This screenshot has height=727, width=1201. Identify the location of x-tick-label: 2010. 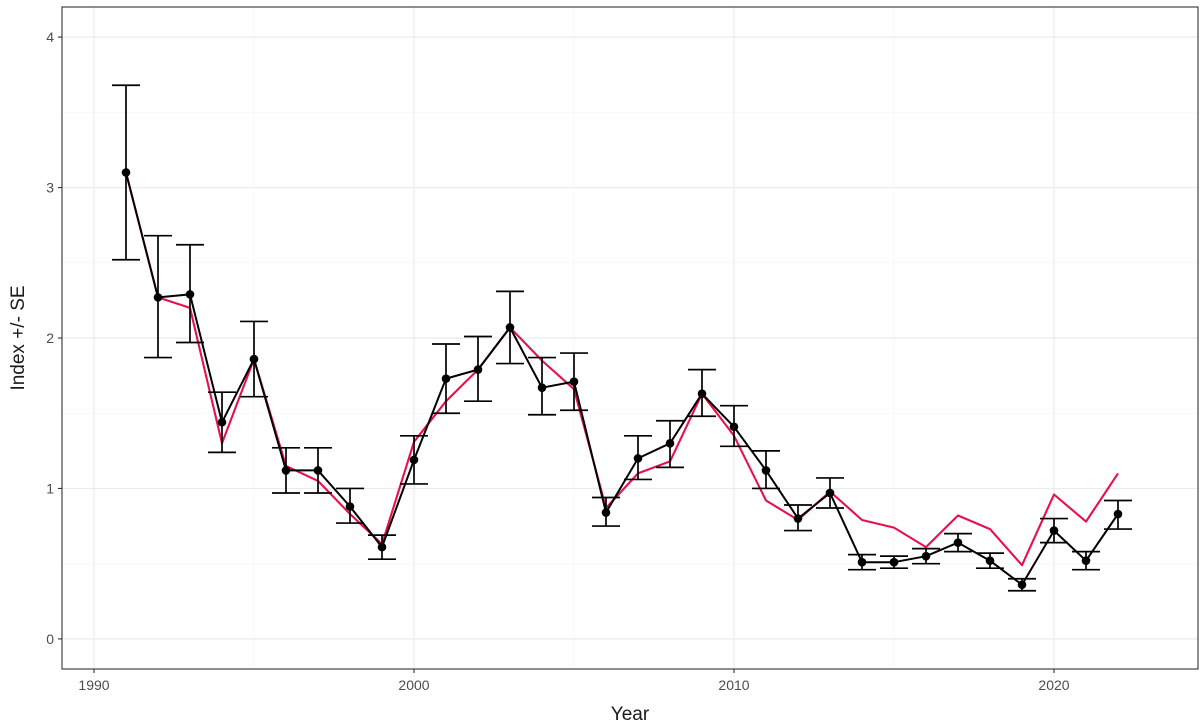
(733, 685).